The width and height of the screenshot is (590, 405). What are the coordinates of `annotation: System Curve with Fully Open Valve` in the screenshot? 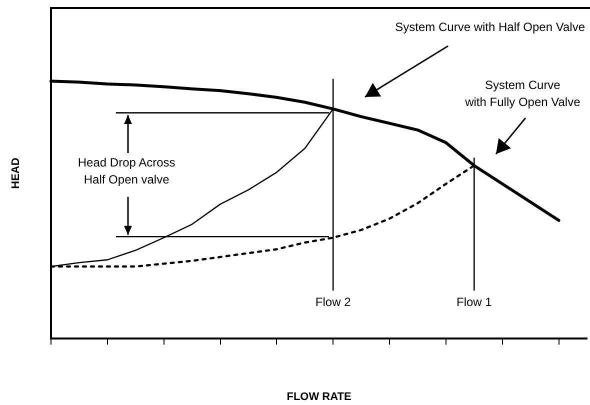 It's located at (522, 94).